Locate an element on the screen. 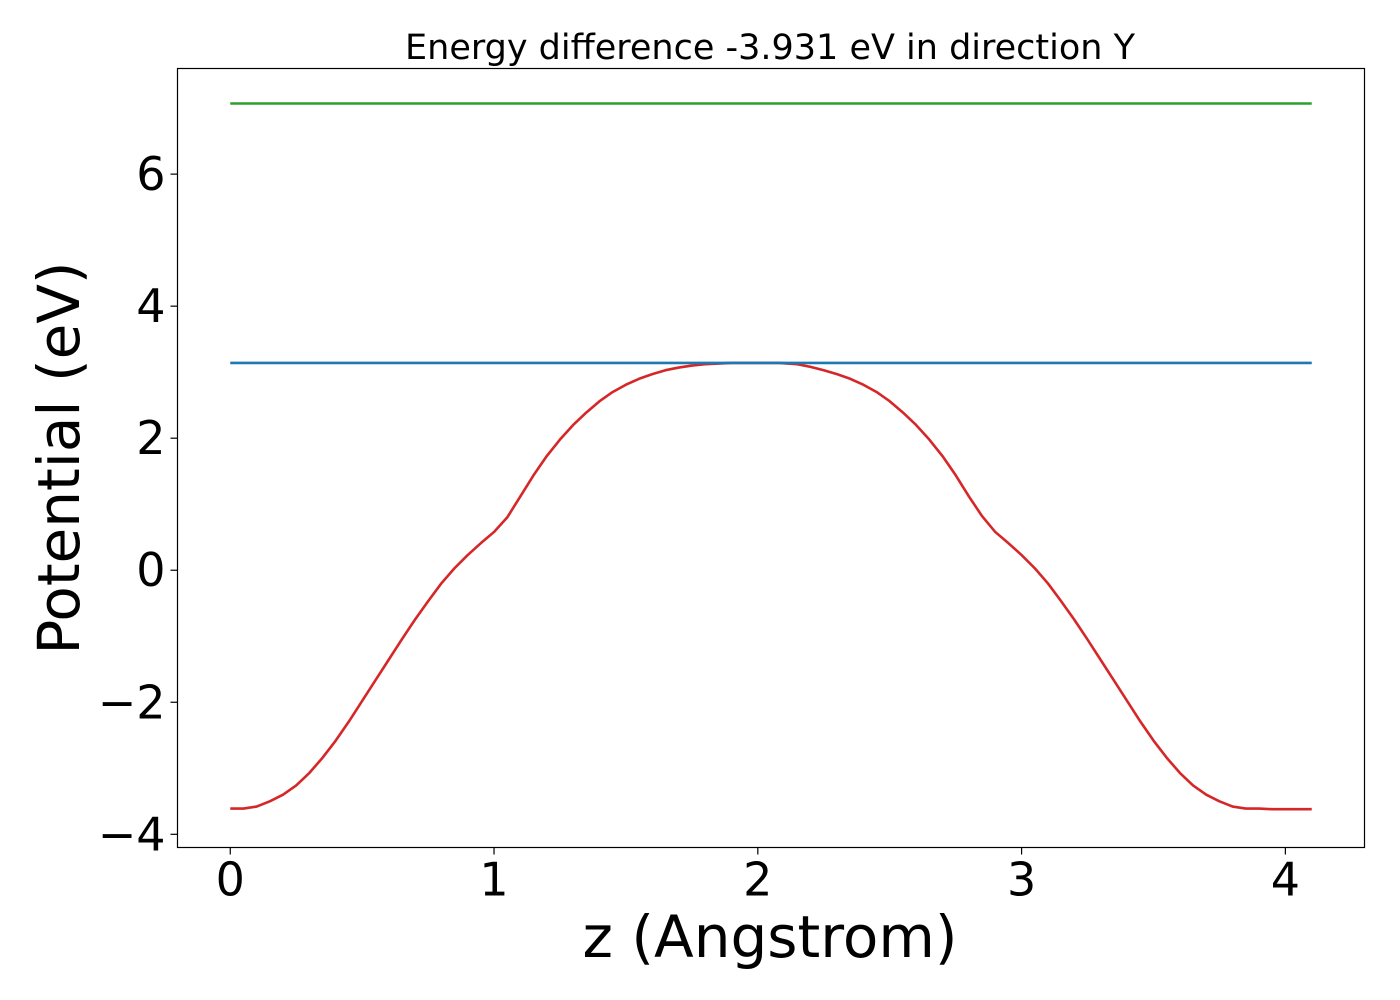  x-axis-ticks: 0 1 2 3 4 is located at coordinates (758, 877).